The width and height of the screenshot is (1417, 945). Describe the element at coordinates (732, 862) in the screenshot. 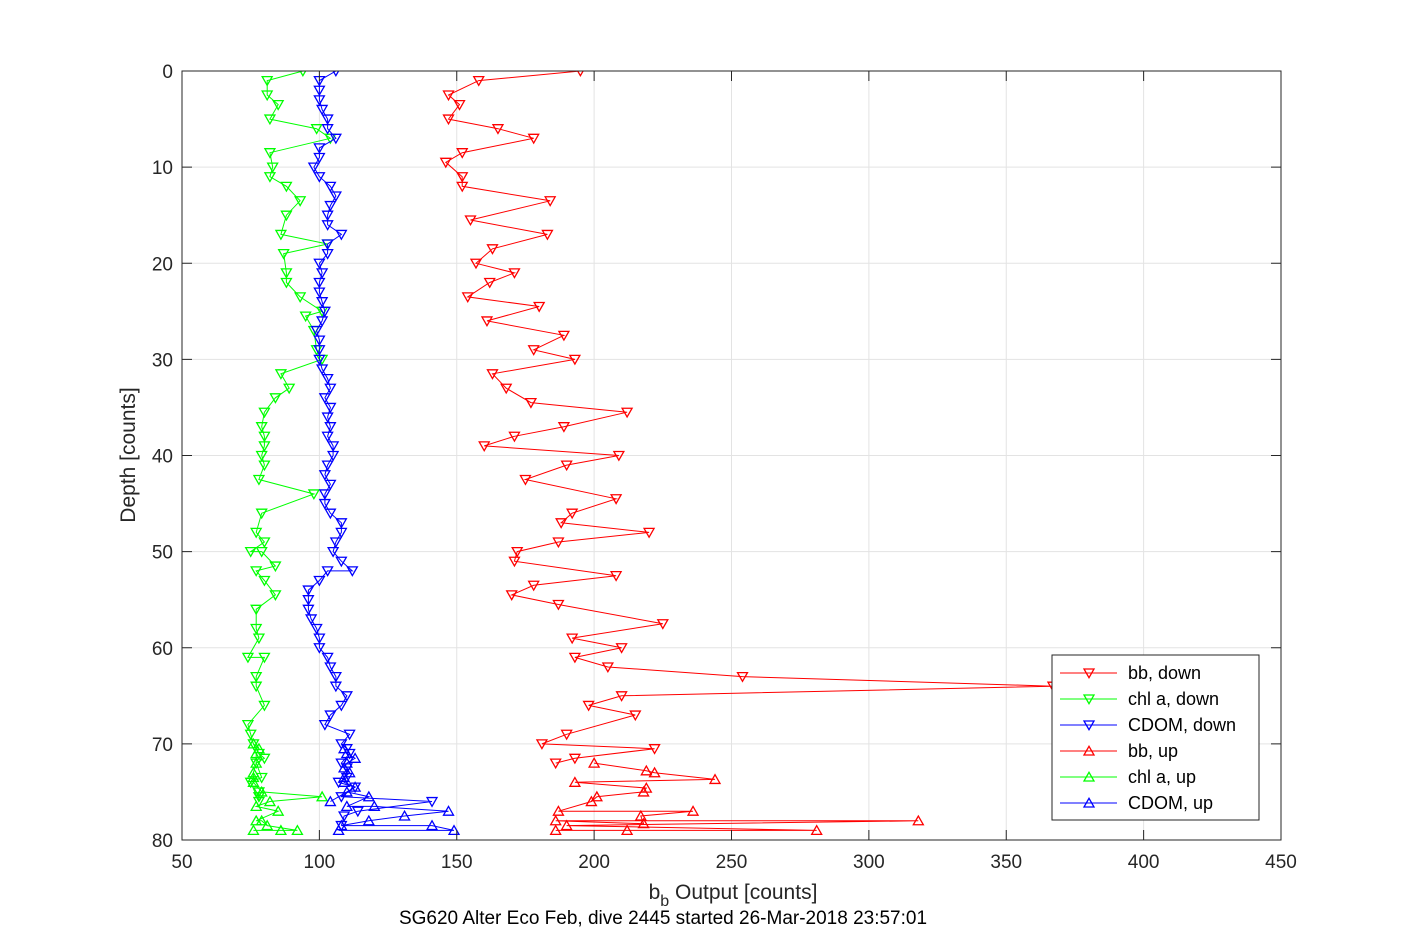

I see `x-tick-label: 250` at that location.